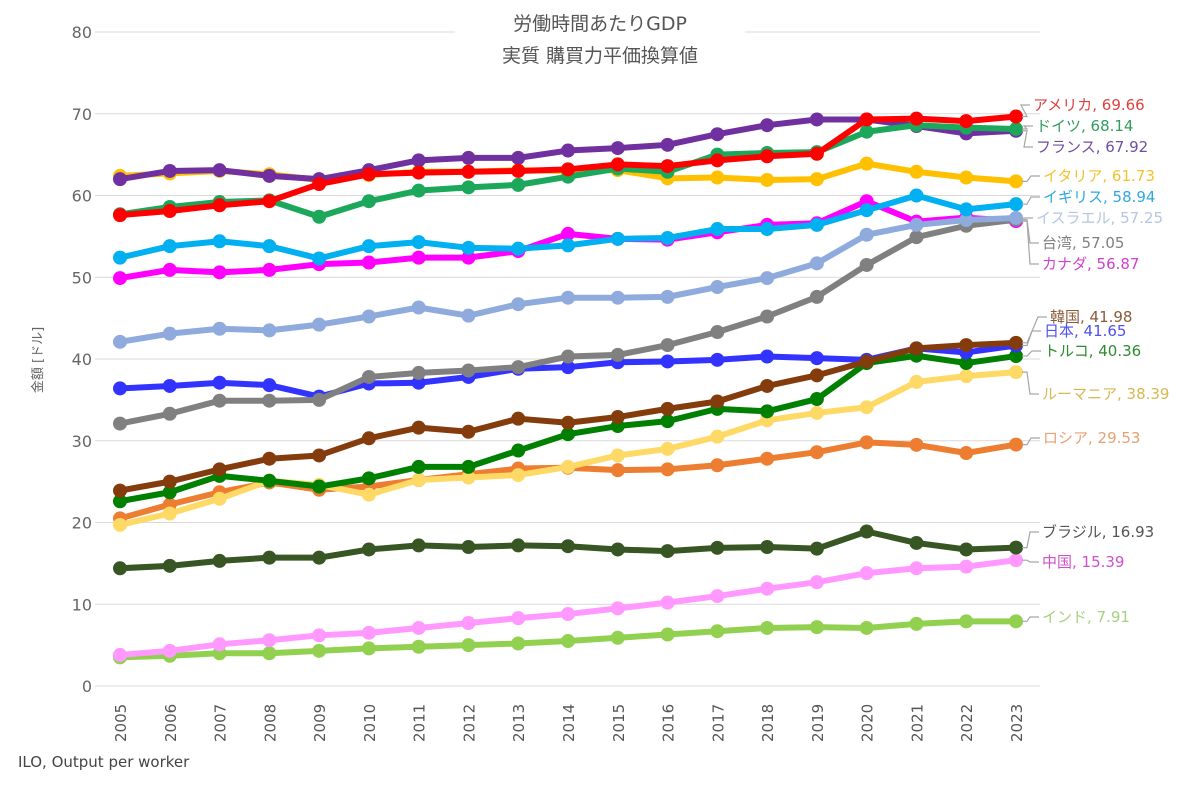 The image size is (1200, 788). Describe the element at coordinates (1083, 243) in the screenshot. I see `series-label: 台湾, 57.05` at that location.